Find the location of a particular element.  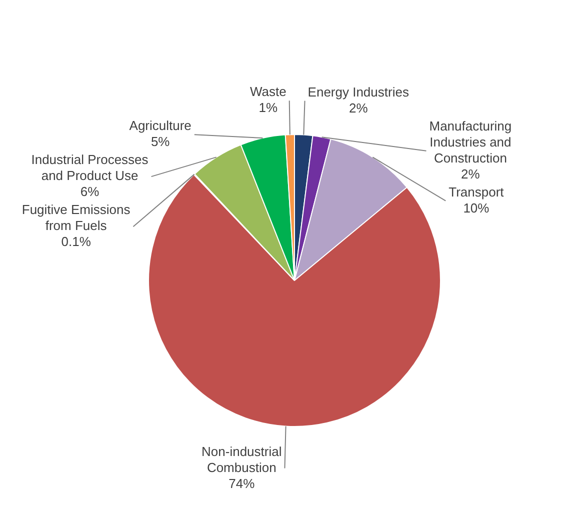

slice-label: Fugitive Emissions from Fuels is located at coordinates (76, 218).